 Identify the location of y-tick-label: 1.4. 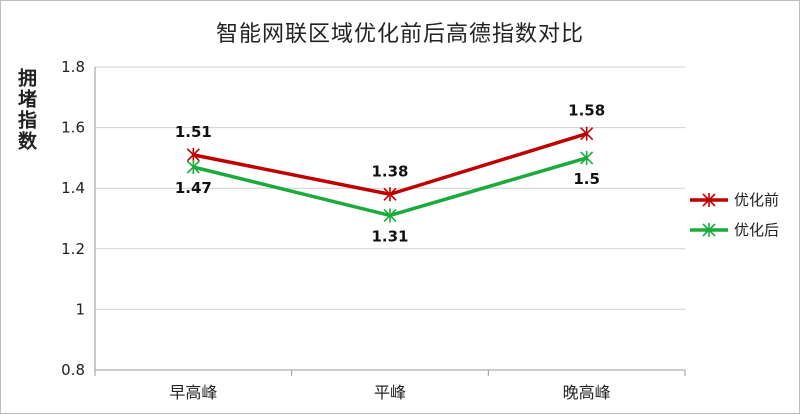
(73, 188).